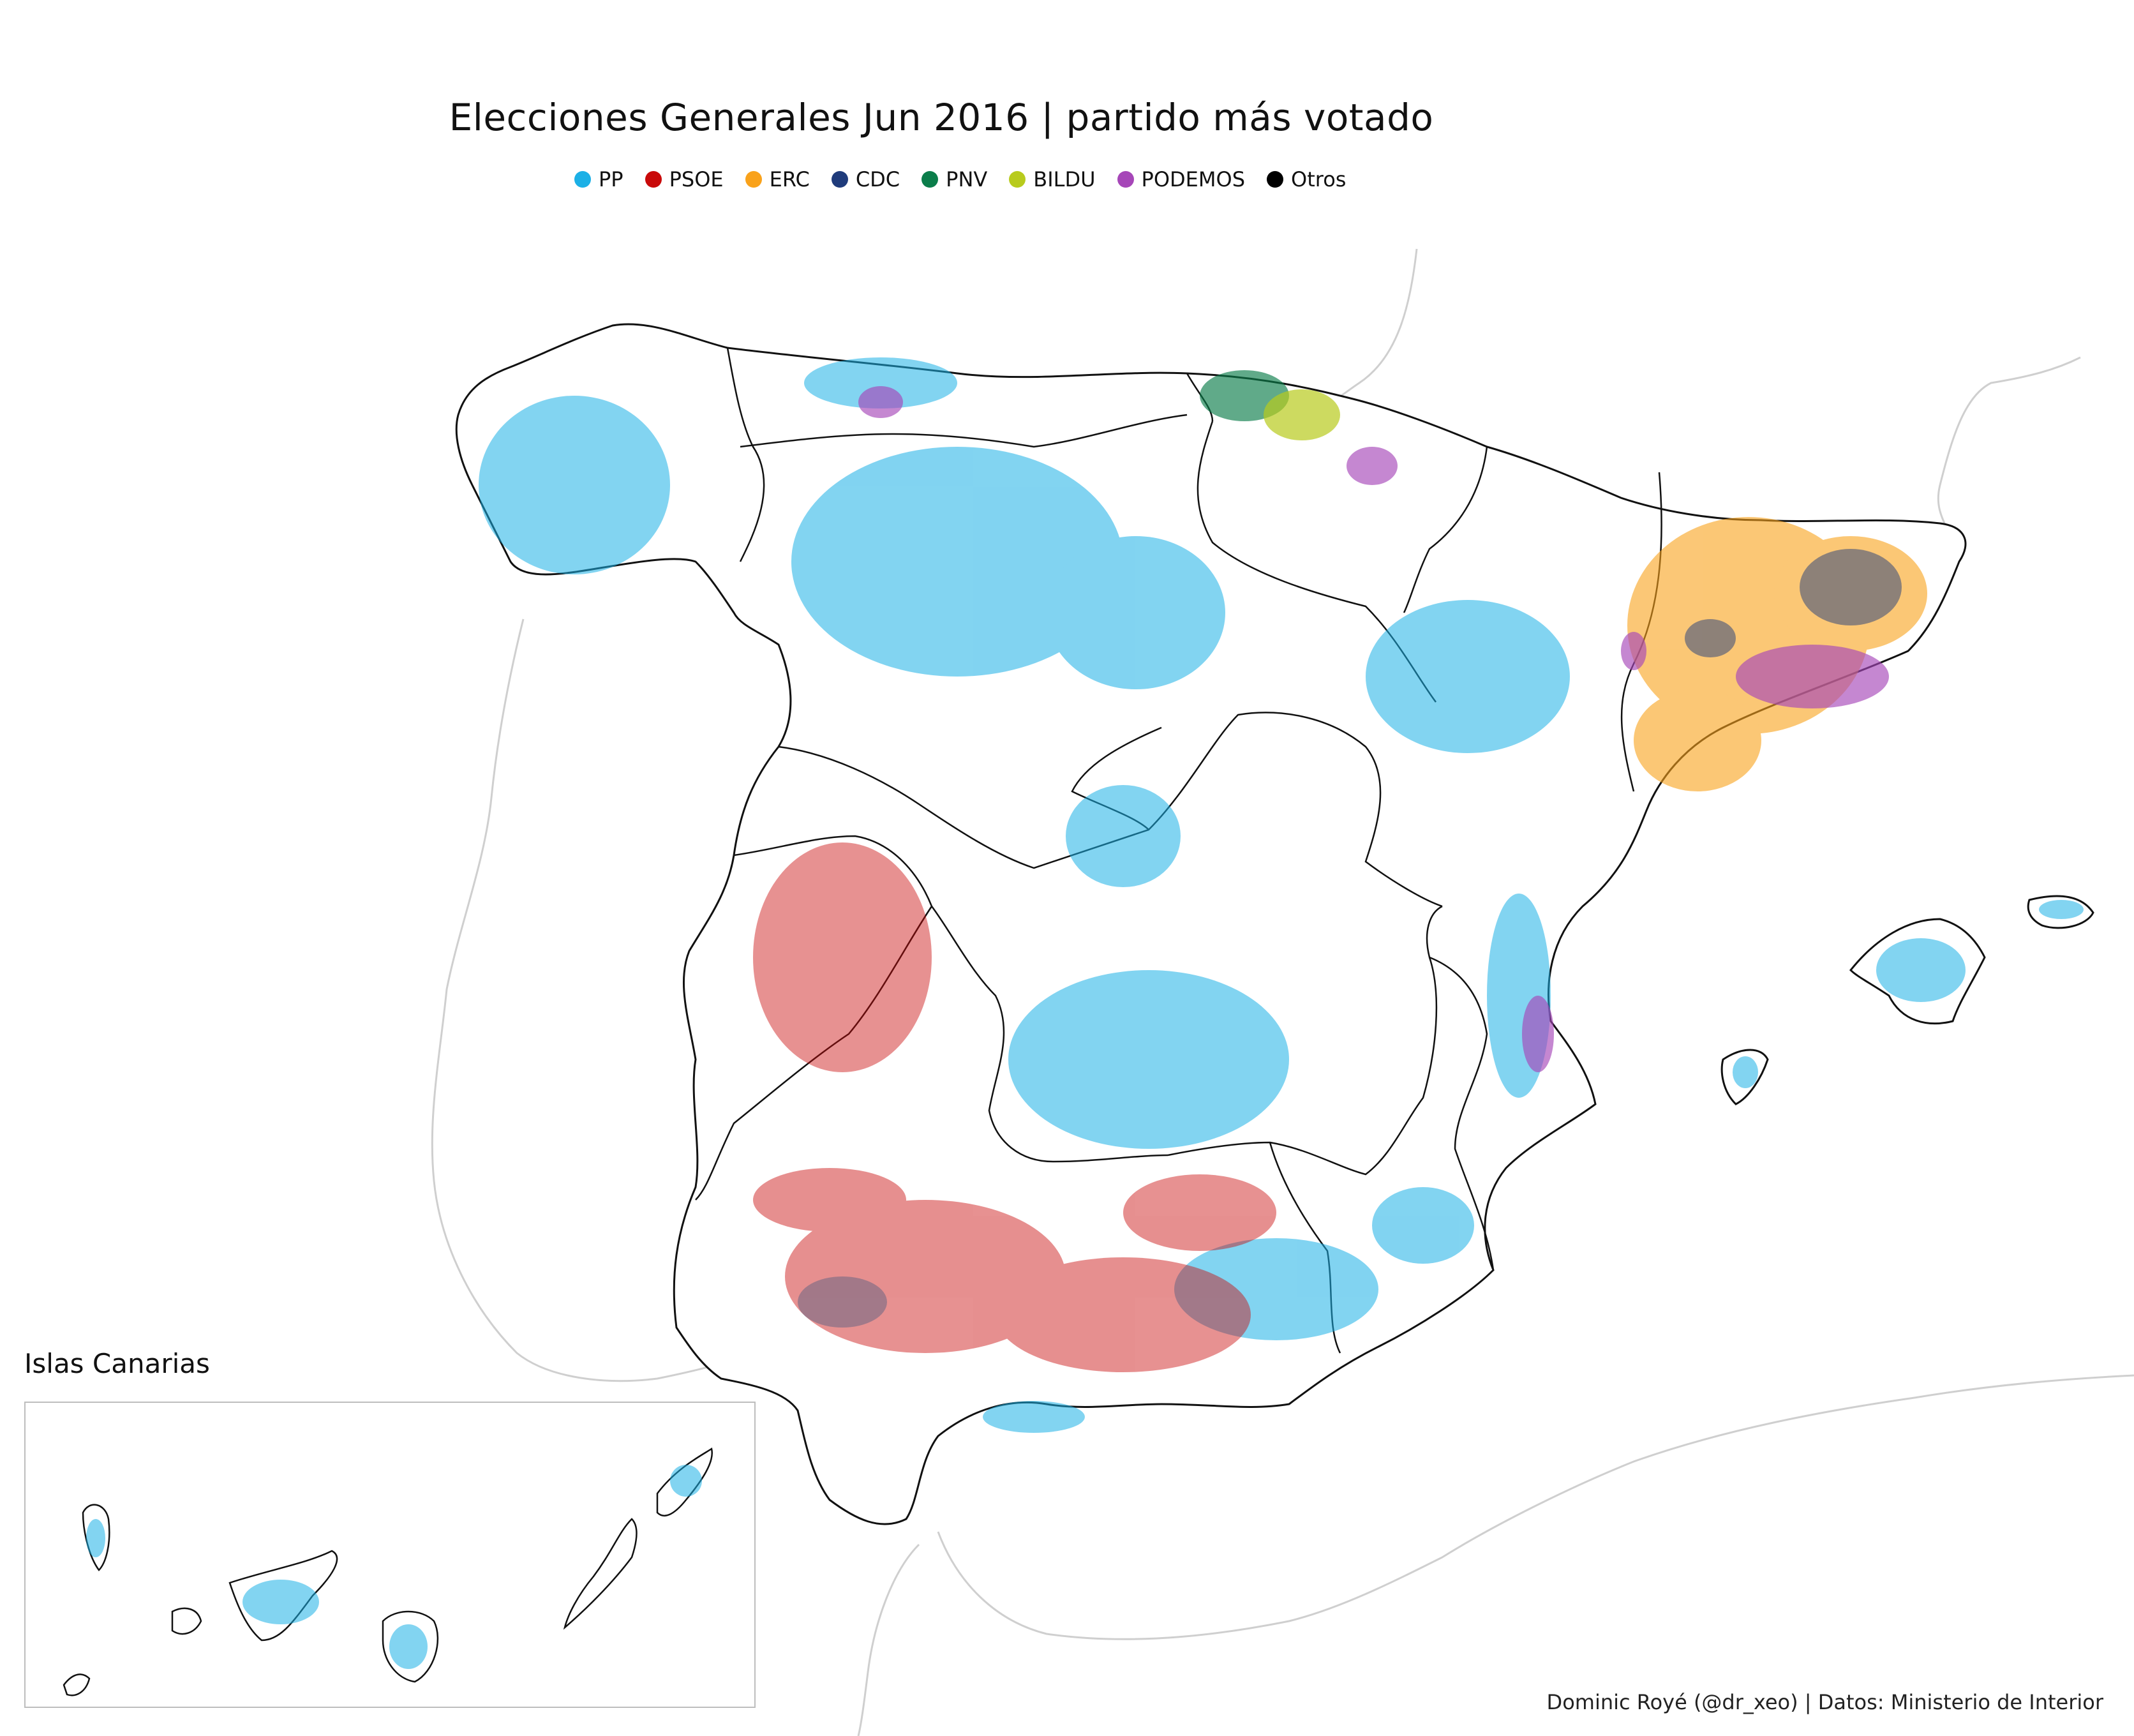 The height and width of the screenshot is (1736, 2134). I want to click on legend-item-bildu: BILDU, so click(1052, 179).